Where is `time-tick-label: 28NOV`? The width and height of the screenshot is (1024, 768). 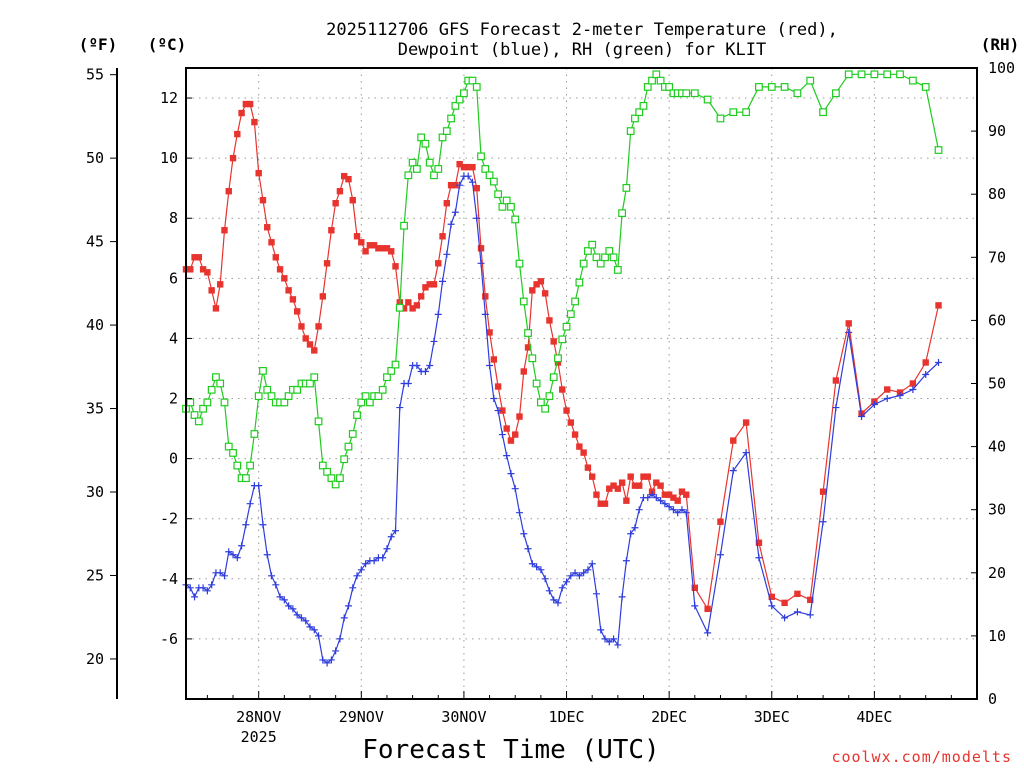 time-tick-label: 28NOV is located at coordinates (258, 717).